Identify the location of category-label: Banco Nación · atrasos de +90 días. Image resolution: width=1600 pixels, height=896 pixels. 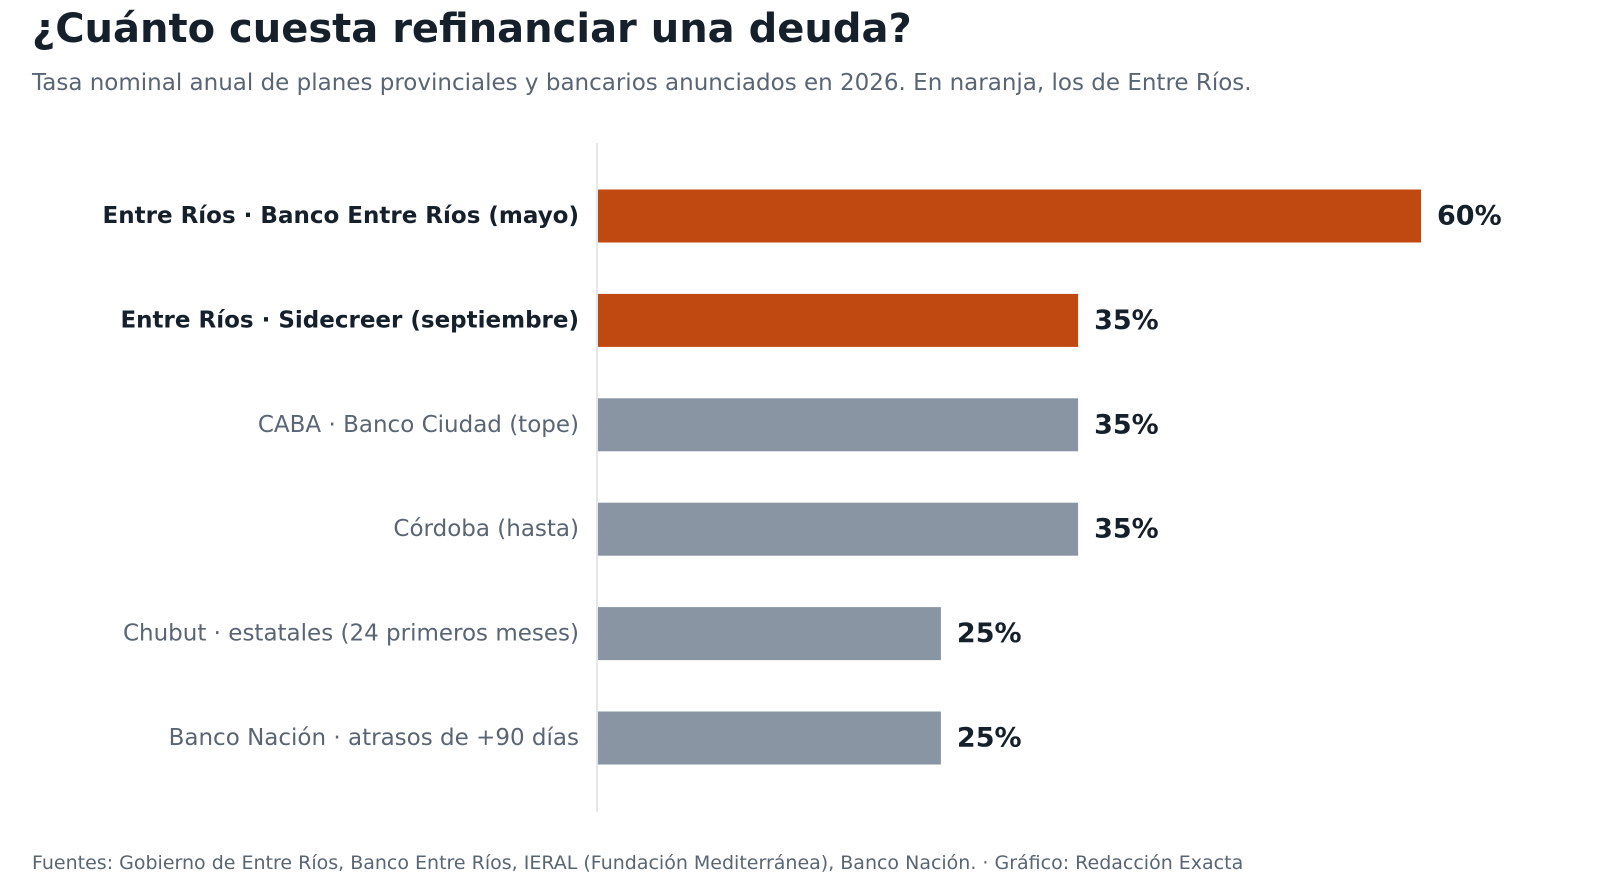
(374, 738).